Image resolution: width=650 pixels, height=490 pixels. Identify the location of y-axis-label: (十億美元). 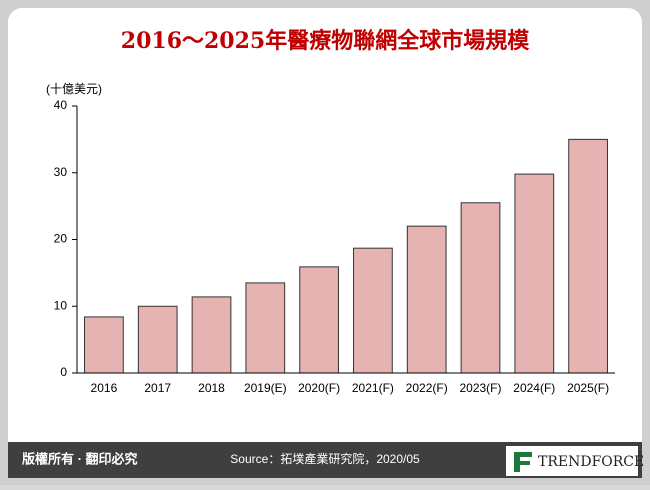
(74, 89).